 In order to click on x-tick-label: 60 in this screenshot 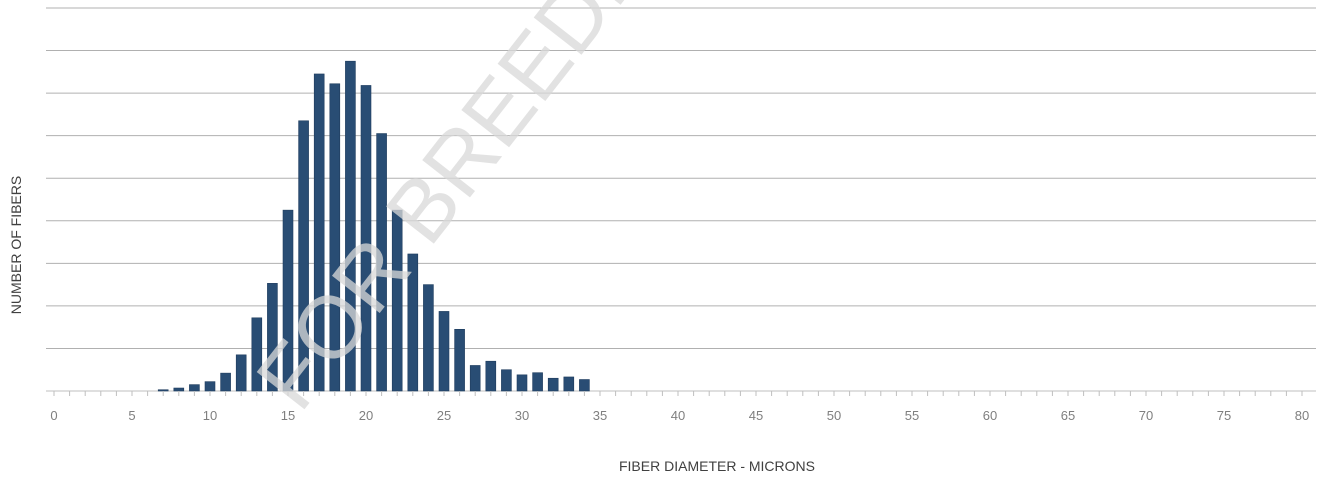, I will do `click(990, 415)`.